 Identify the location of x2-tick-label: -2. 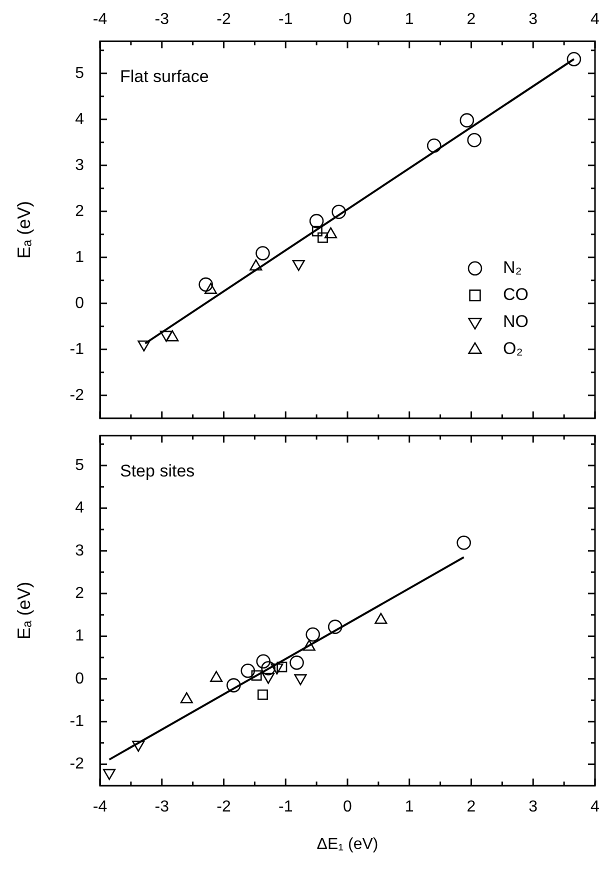
(223, 19).